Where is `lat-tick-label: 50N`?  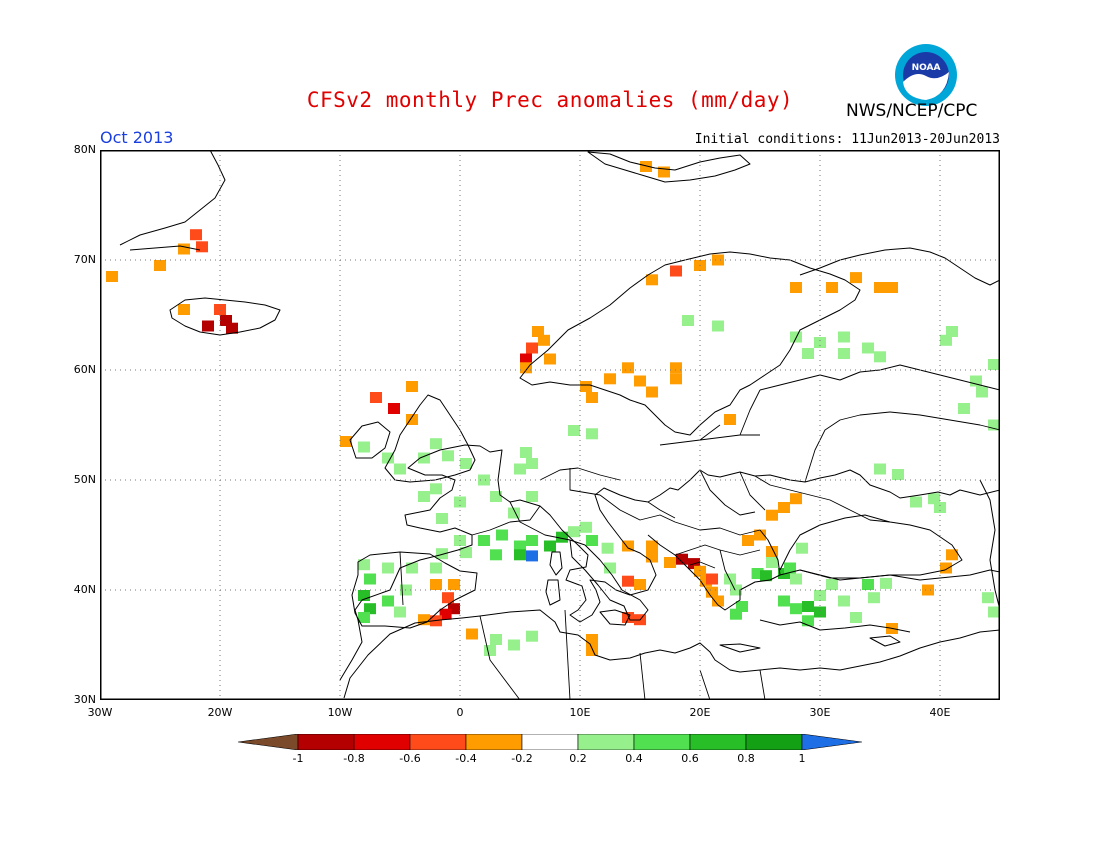 lat-tick-label: 50N is located at coordinates (84, 479).